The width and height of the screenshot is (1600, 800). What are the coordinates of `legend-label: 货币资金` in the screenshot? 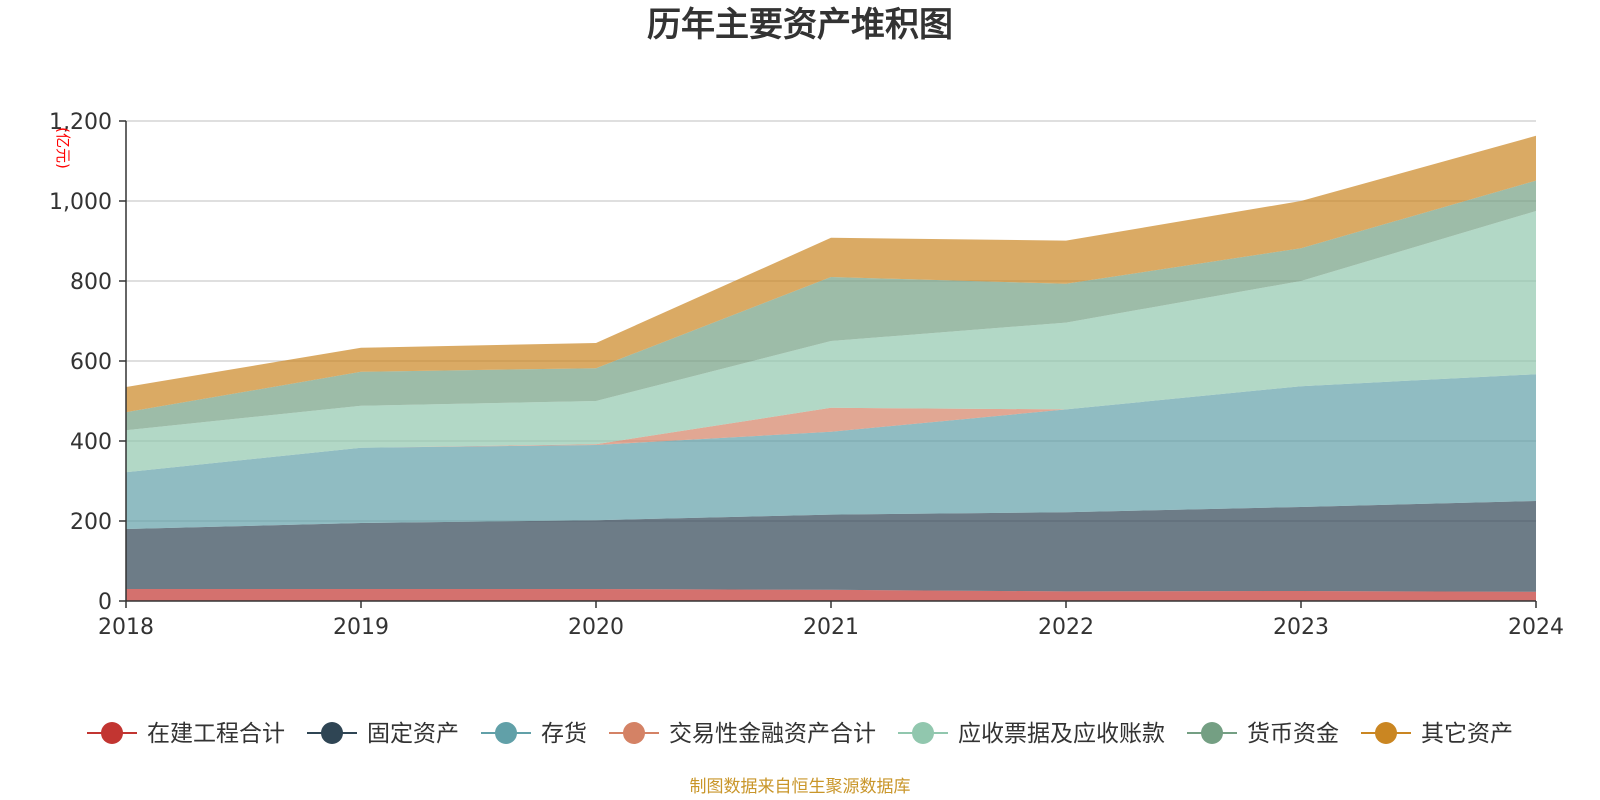 It's located at (1293, 734).